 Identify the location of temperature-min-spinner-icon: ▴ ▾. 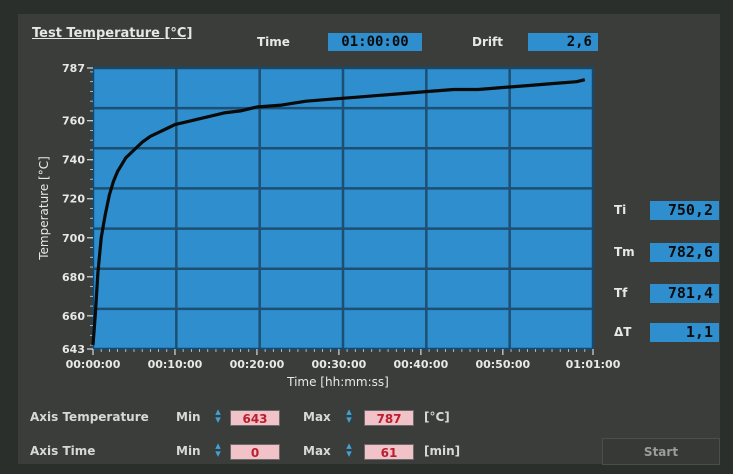
(218, 415).